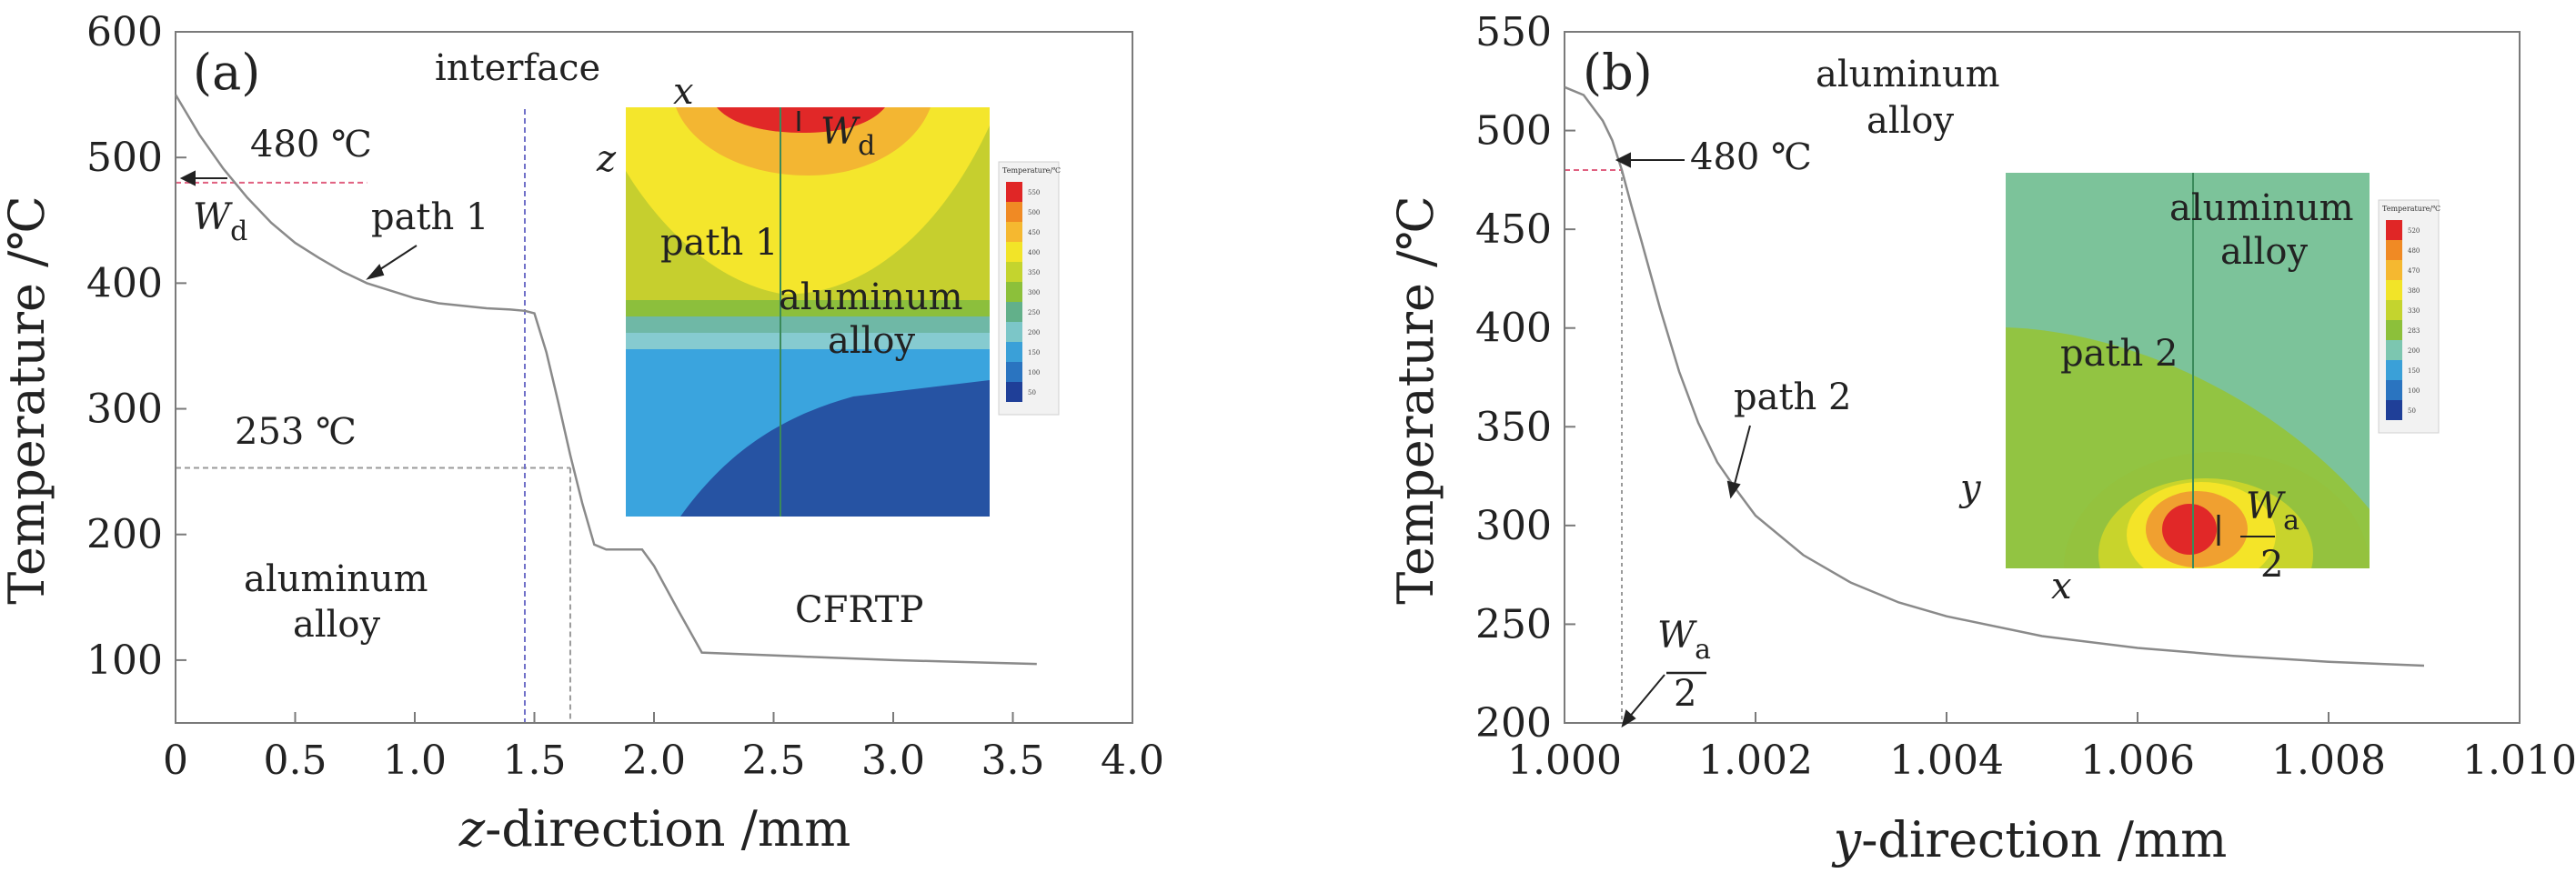 The image size is (2576, 873). Describe the element at coordinates (1908, 75) in the screenshot. I see `chart-b-region-1: aluminum` at that location.